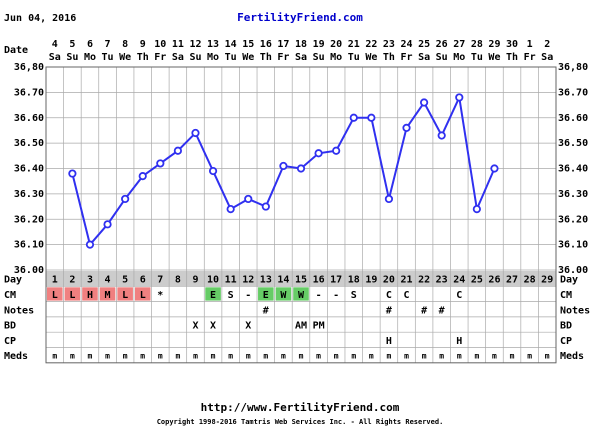 This screenshot has height=440, width=600. Describe the element at coordinates (125, 280) in the screenshot. I see `row-cell: 5` at that location.